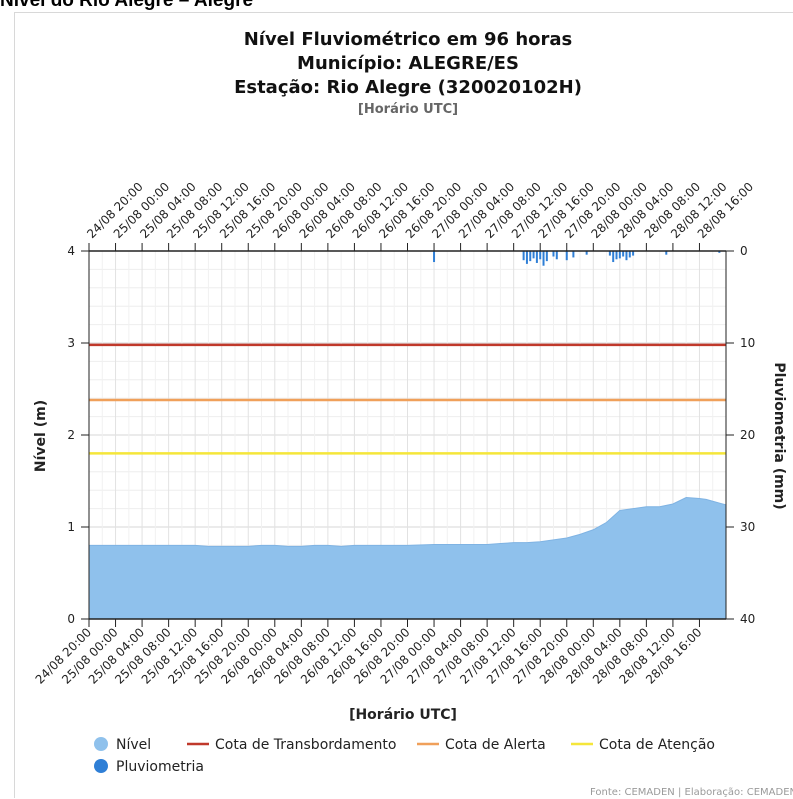 This screenshot has width=793, height=799. I want to click on legend-marker-pluviometria, so click(101, 766).